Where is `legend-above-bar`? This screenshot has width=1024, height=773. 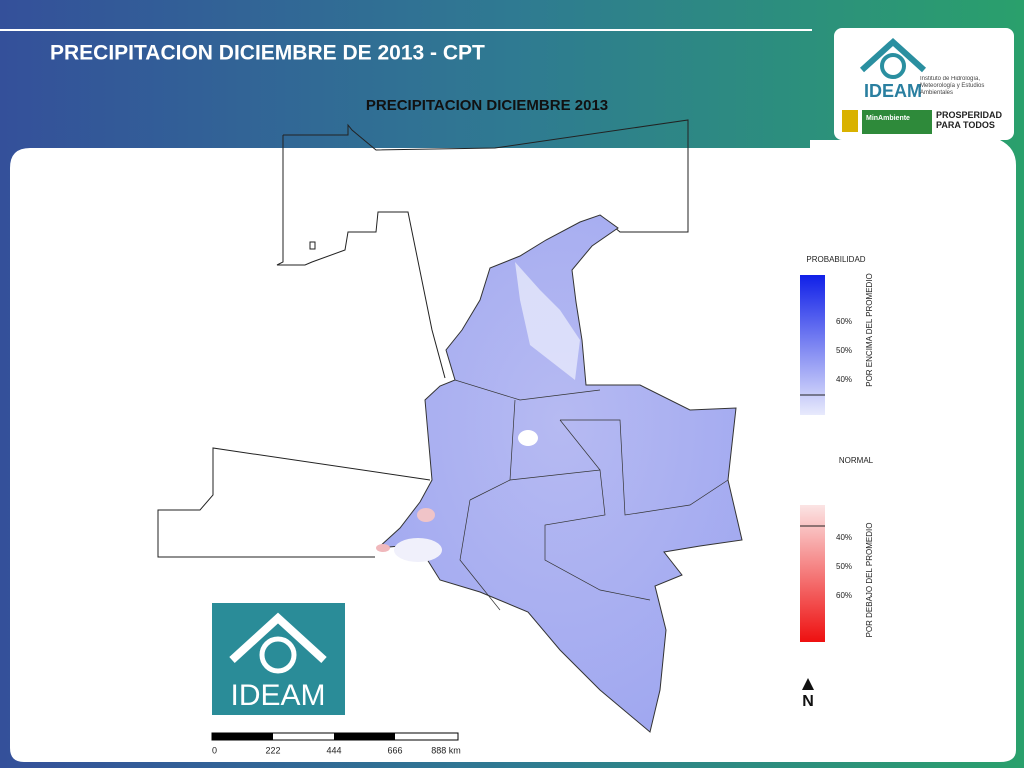 legend-above-bar is located at coordinates (812, 345).